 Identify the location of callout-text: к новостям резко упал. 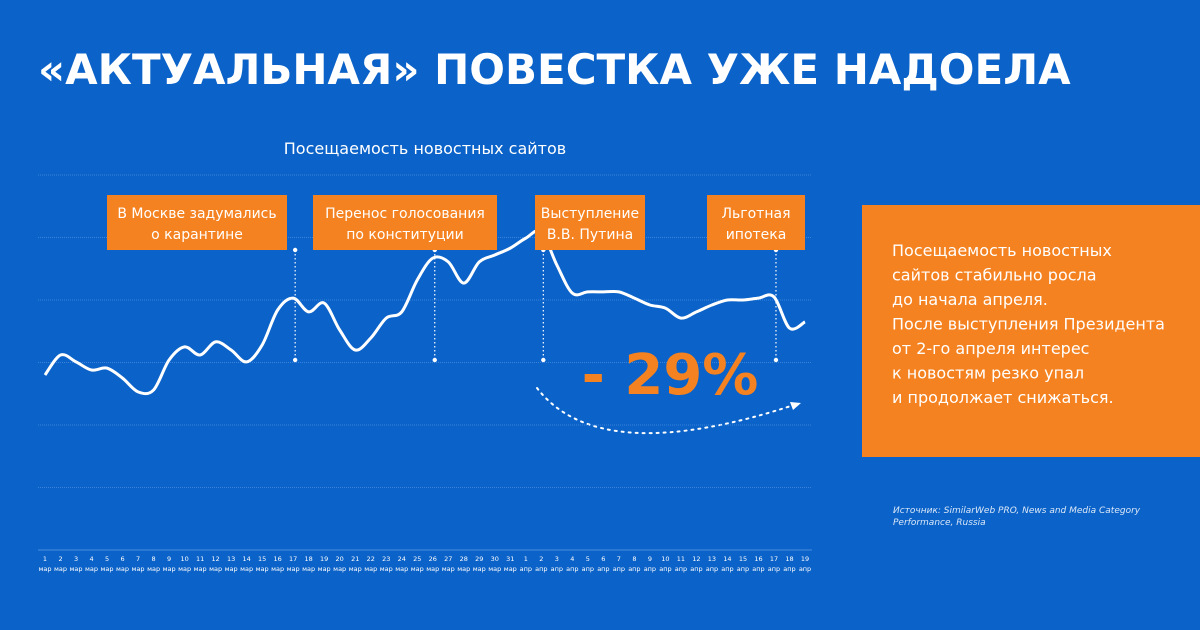
(988, 373).